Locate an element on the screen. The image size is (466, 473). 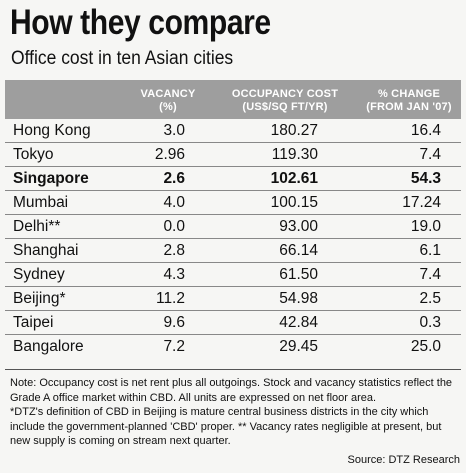
cell-occupancy: 61.50 is located at coordinates (285, 274).